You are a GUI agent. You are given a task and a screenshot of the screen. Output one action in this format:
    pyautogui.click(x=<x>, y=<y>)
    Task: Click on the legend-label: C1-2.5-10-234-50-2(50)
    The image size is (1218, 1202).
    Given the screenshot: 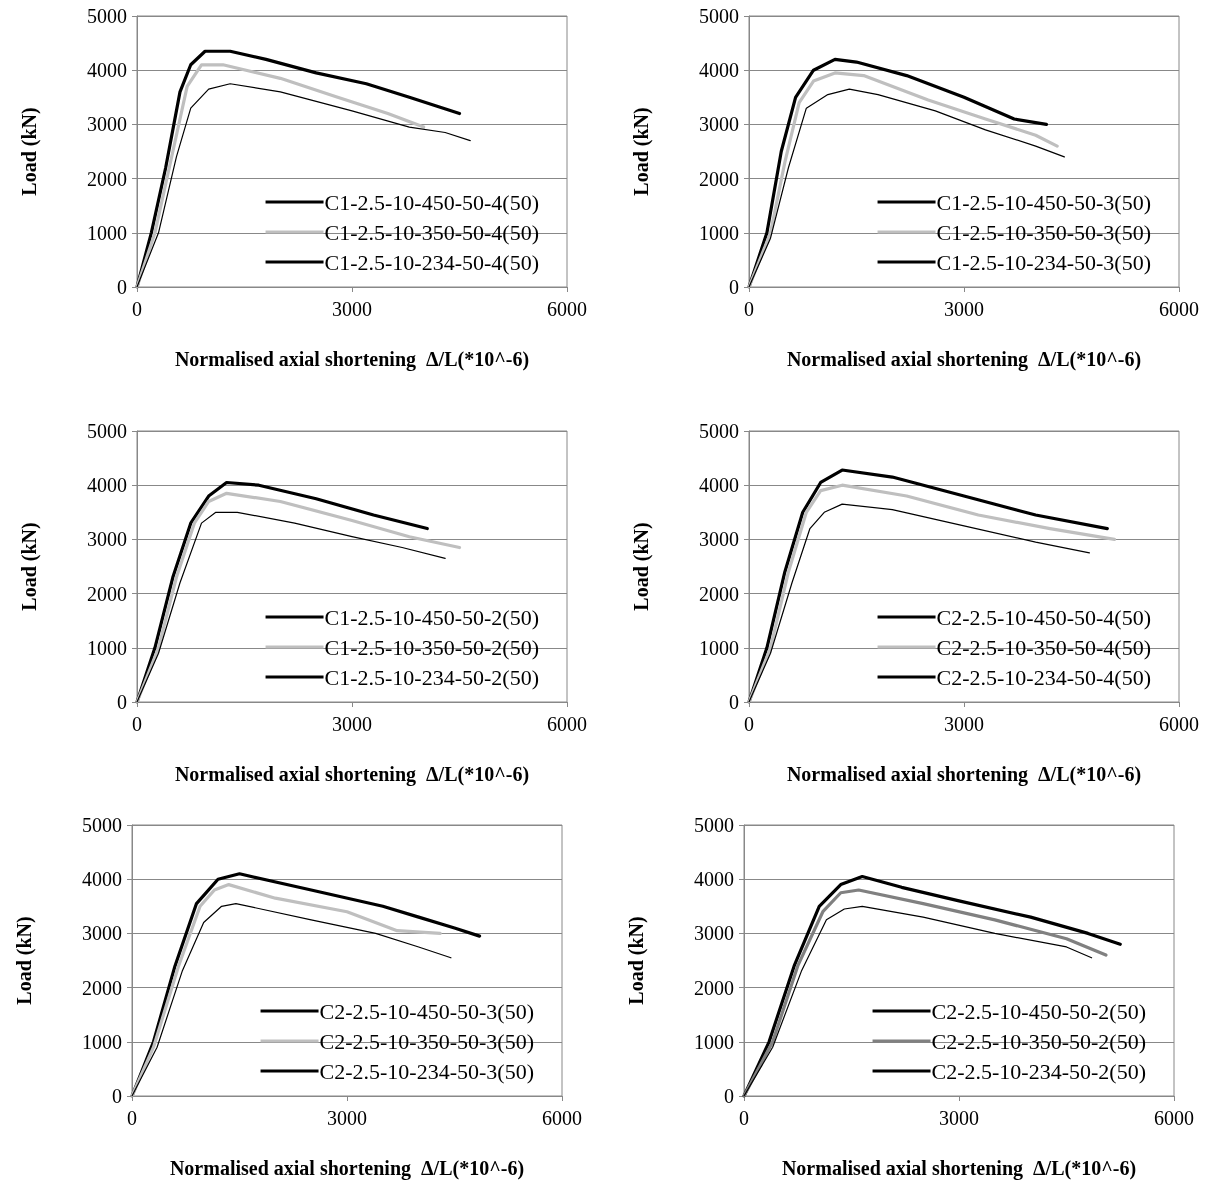 What is the action you would take?
    pyautogui.click(x=432, y=677)
    